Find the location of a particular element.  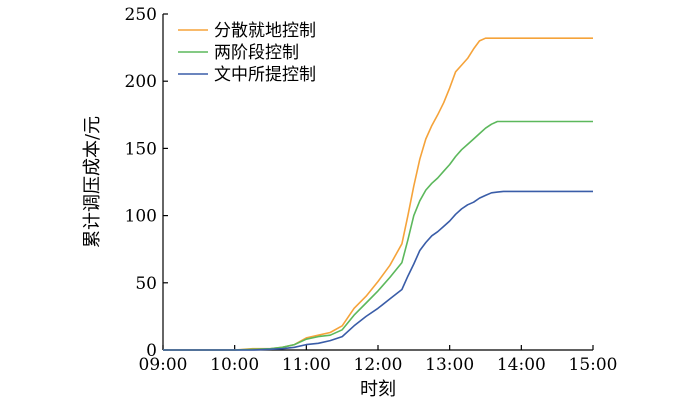

x-tick-label: 09:00 is located at coordinates (163, 365).